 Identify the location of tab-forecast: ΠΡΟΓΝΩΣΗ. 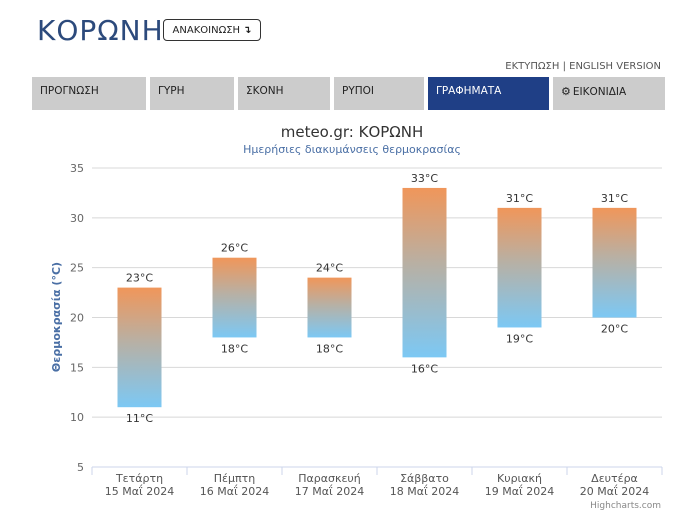
(89, 93).